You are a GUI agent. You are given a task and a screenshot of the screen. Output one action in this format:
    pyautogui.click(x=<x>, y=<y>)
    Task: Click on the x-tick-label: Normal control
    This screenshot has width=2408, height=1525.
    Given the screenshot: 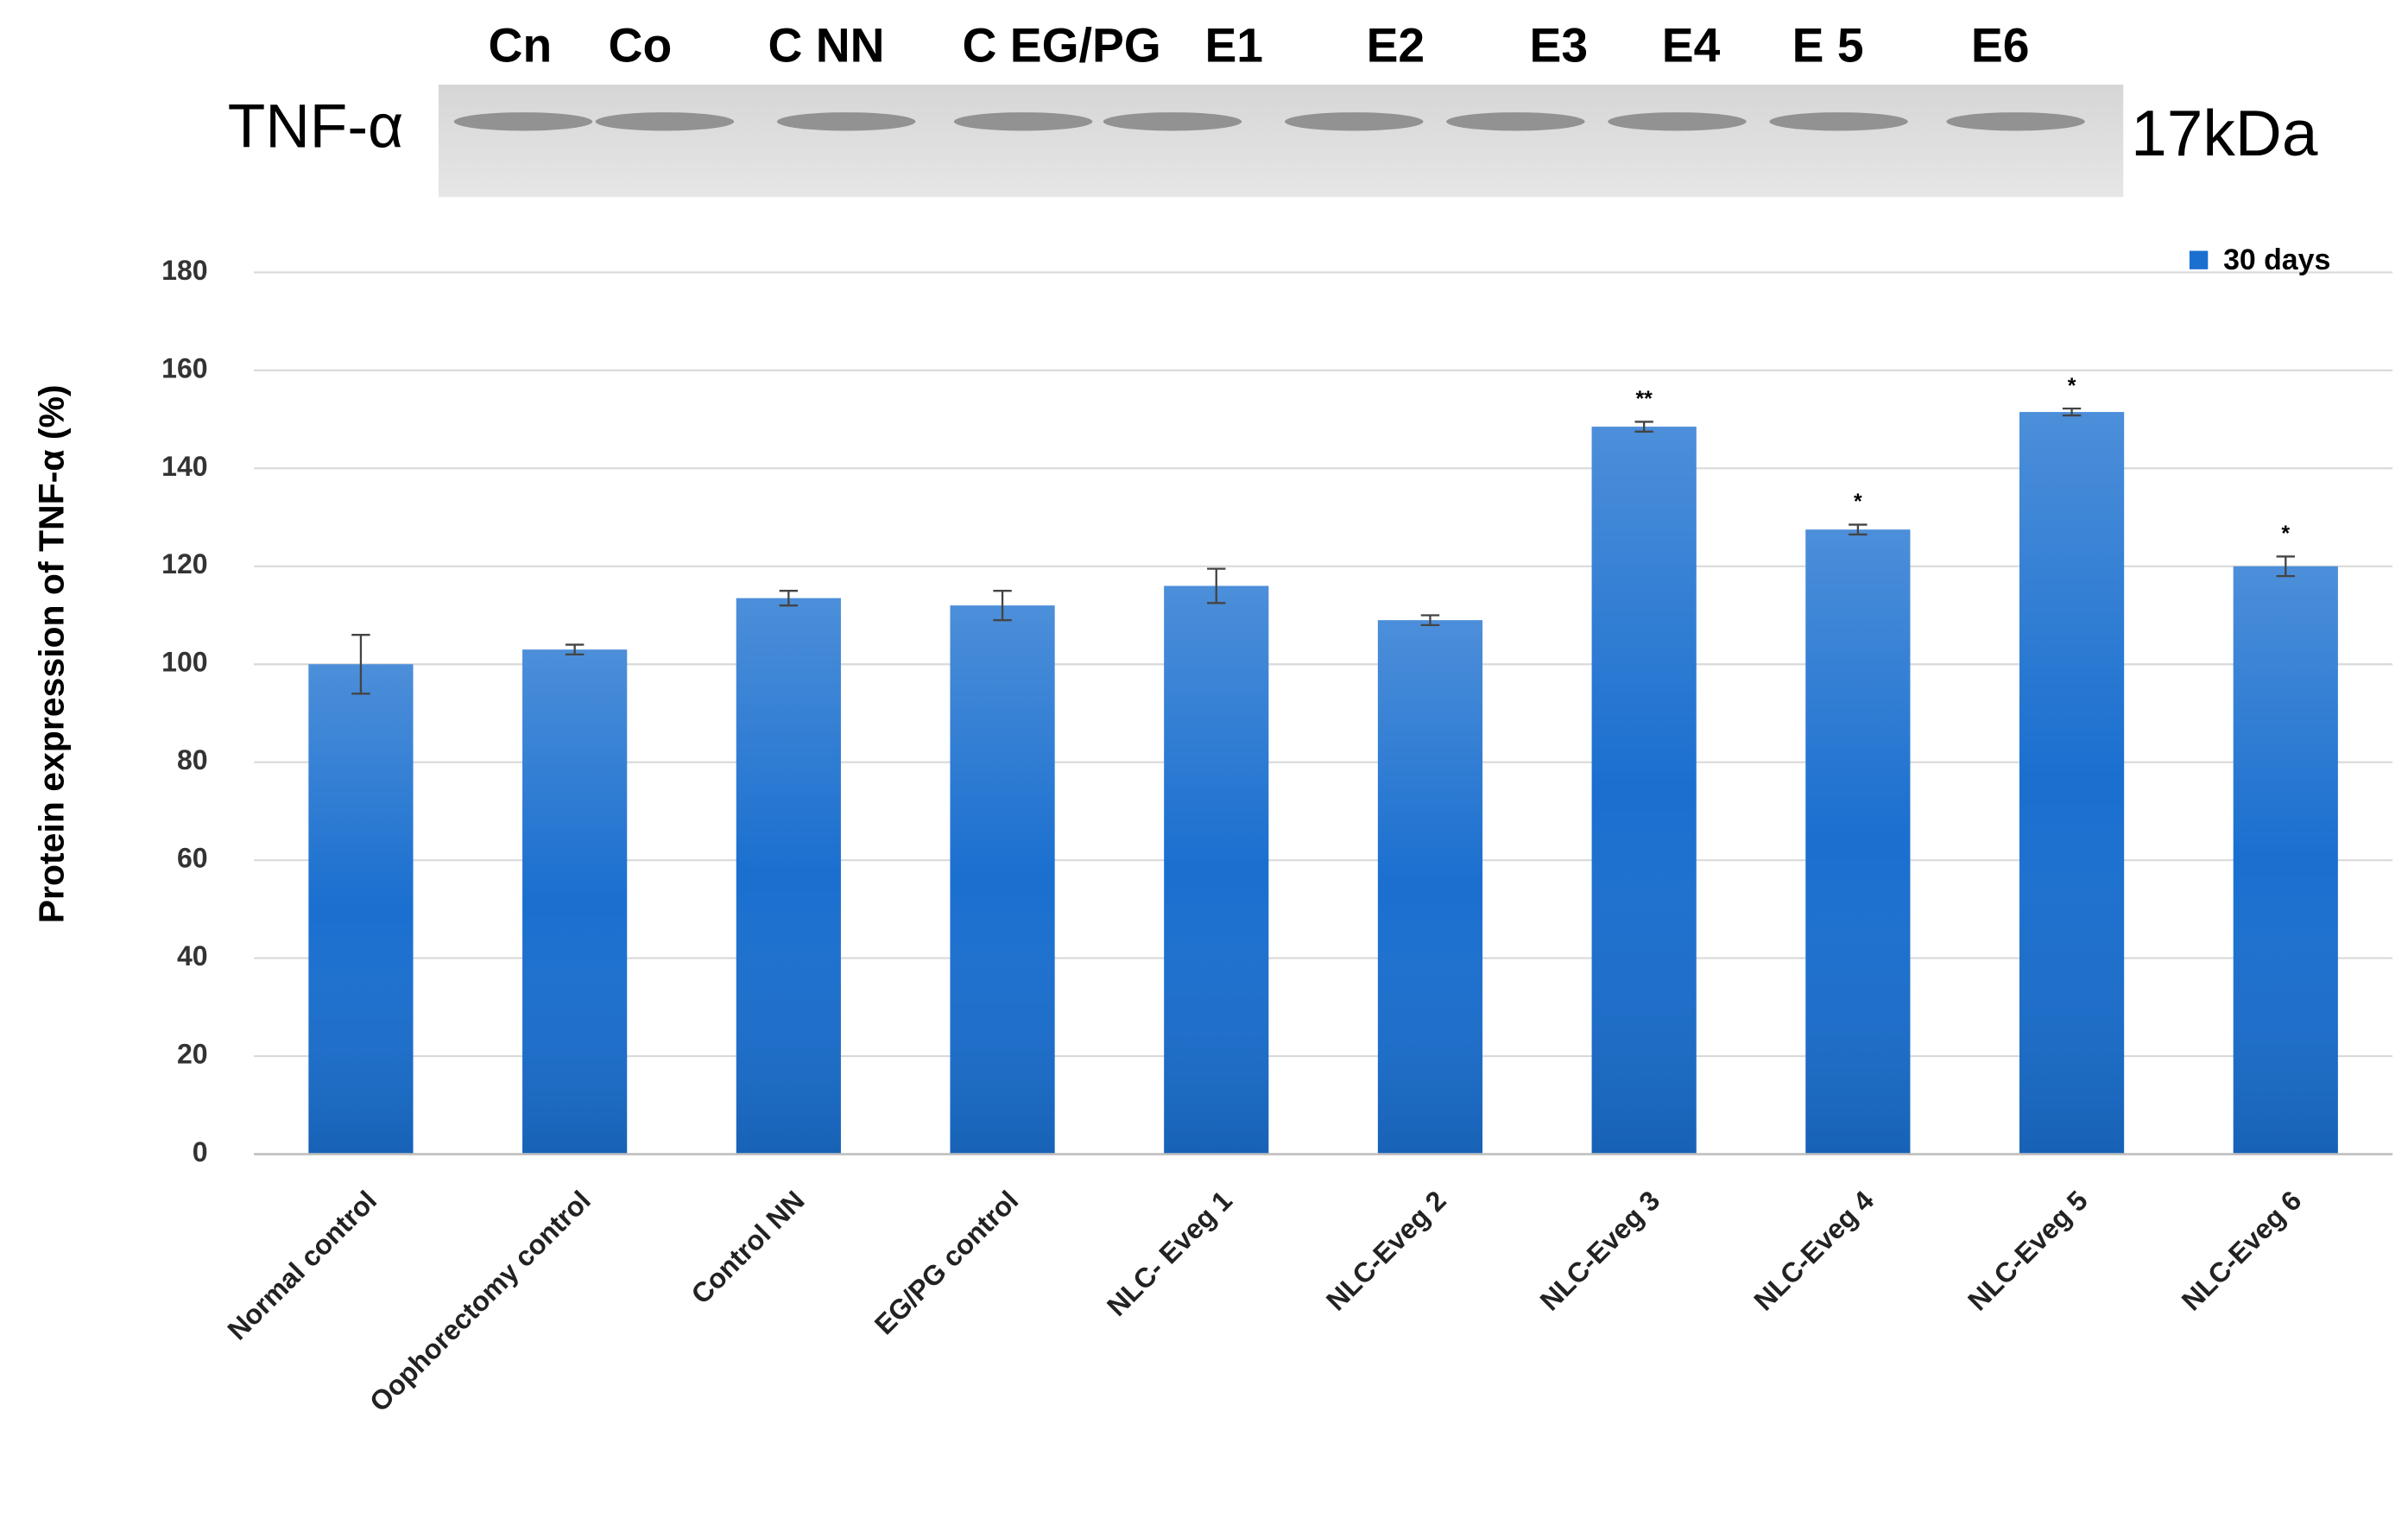 What is the action you would take?
    pyautogui.click(x=301, y=1265)
    